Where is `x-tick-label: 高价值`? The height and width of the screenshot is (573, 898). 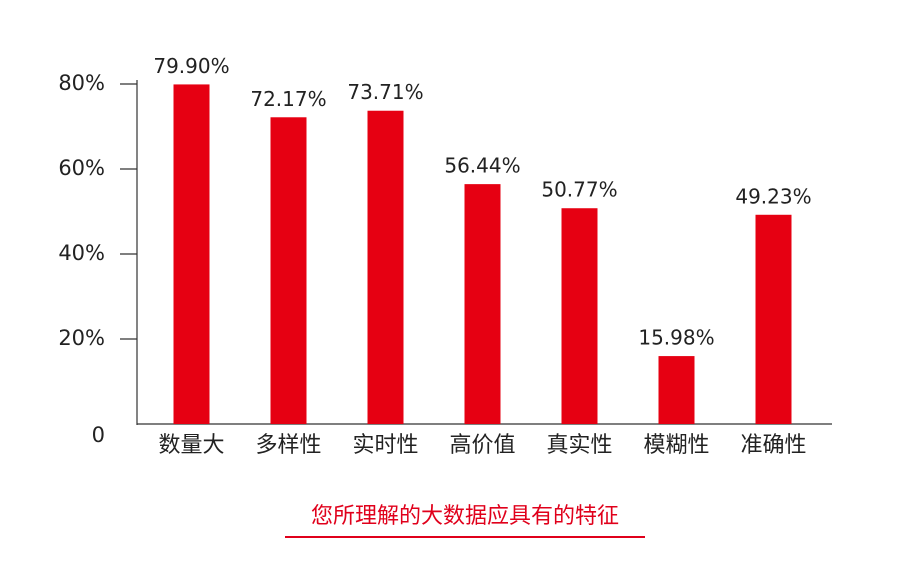
x-tick-label: 高价值 is located at coordinates (482, 445).